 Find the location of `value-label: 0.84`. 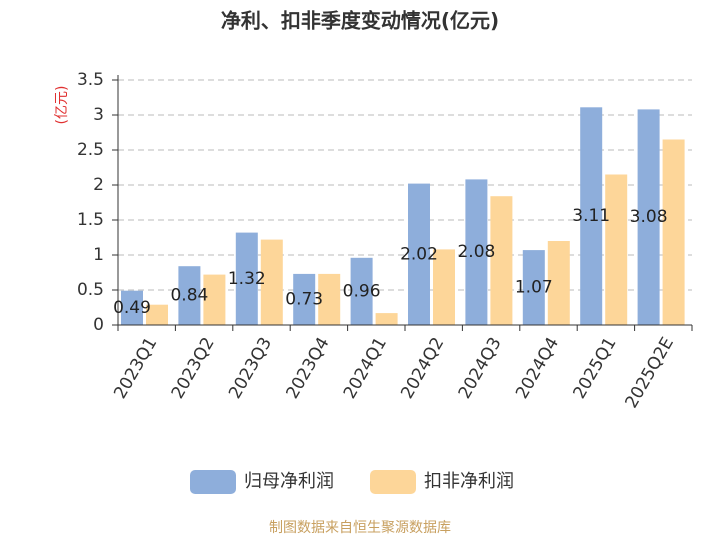

value-label: 0.84 is located at coordinates (189, 296).